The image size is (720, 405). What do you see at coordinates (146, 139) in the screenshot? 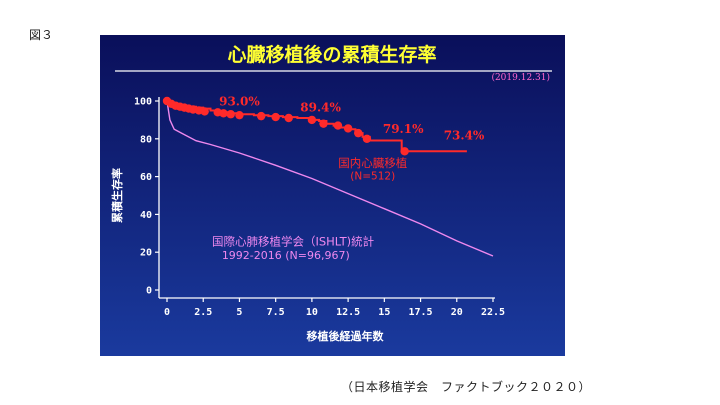
I see `y-tick-label: 80` at bounding box center [146, 139].